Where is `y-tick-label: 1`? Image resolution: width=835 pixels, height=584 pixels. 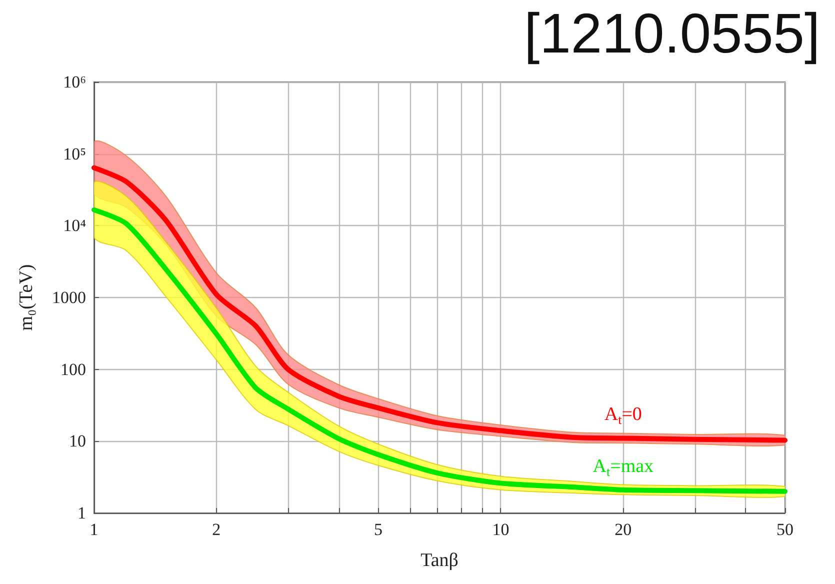
y-tick-label: 1 is located at coordinates (82, 513).